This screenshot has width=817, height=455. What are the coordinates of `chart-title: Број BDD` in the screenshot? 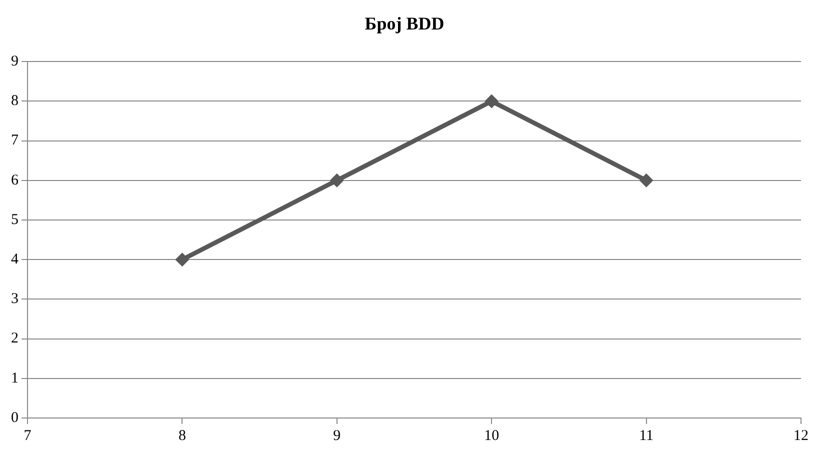 It's located at (404, 23).